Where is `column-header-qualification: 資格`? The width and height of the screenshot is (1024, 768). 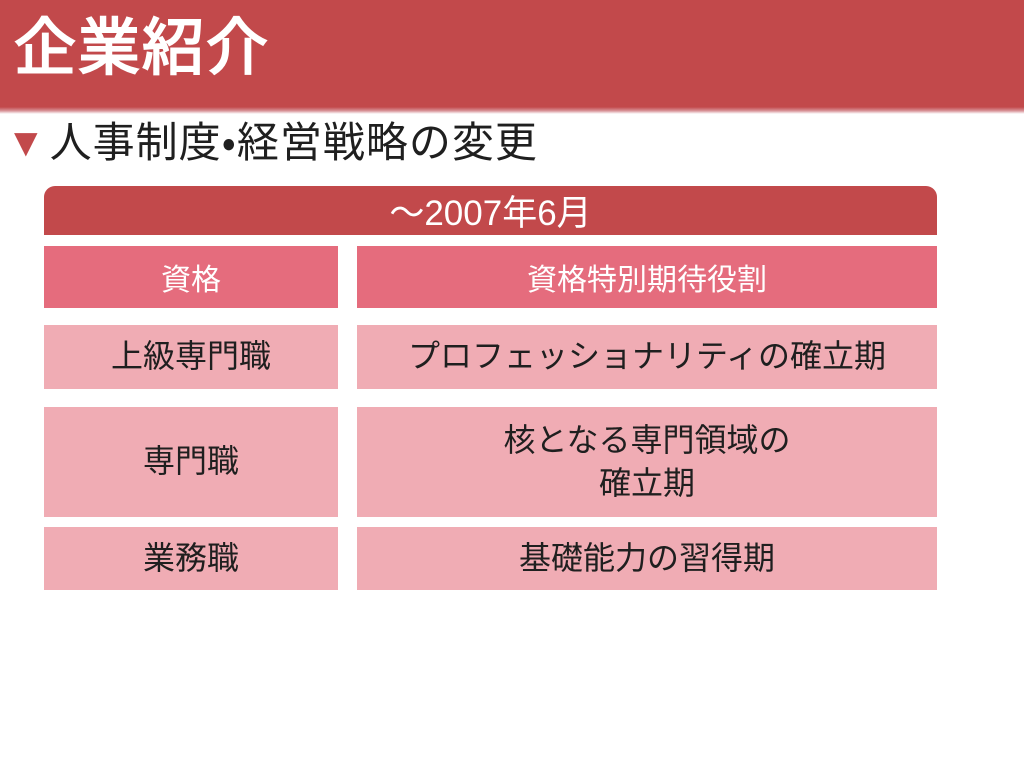
column-header-qualification: 資格 is located at coordinates (191, 277).